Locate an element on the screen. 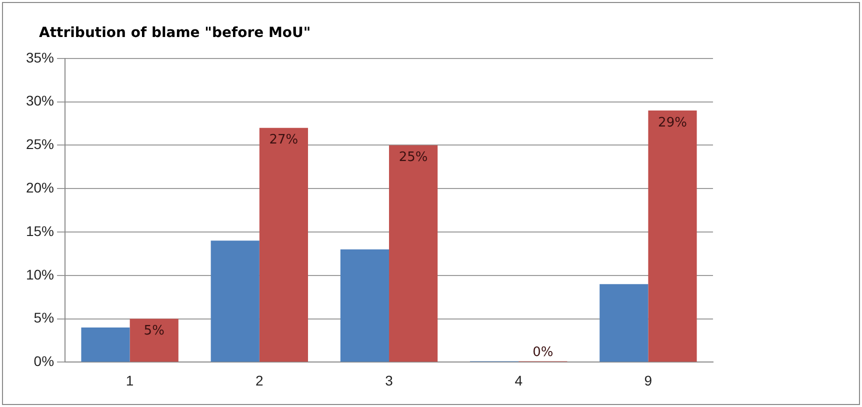 Image resolution: width=862 pixels, height=407 pixels. y-tick-label: 0% is located at coordinates (44, 361).